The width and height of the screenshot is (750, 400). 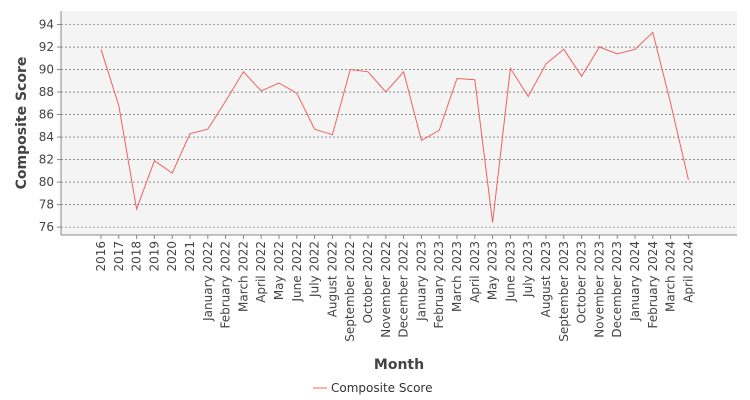 I want to click on y-tick-label: 90, so click(x=46, y=70).